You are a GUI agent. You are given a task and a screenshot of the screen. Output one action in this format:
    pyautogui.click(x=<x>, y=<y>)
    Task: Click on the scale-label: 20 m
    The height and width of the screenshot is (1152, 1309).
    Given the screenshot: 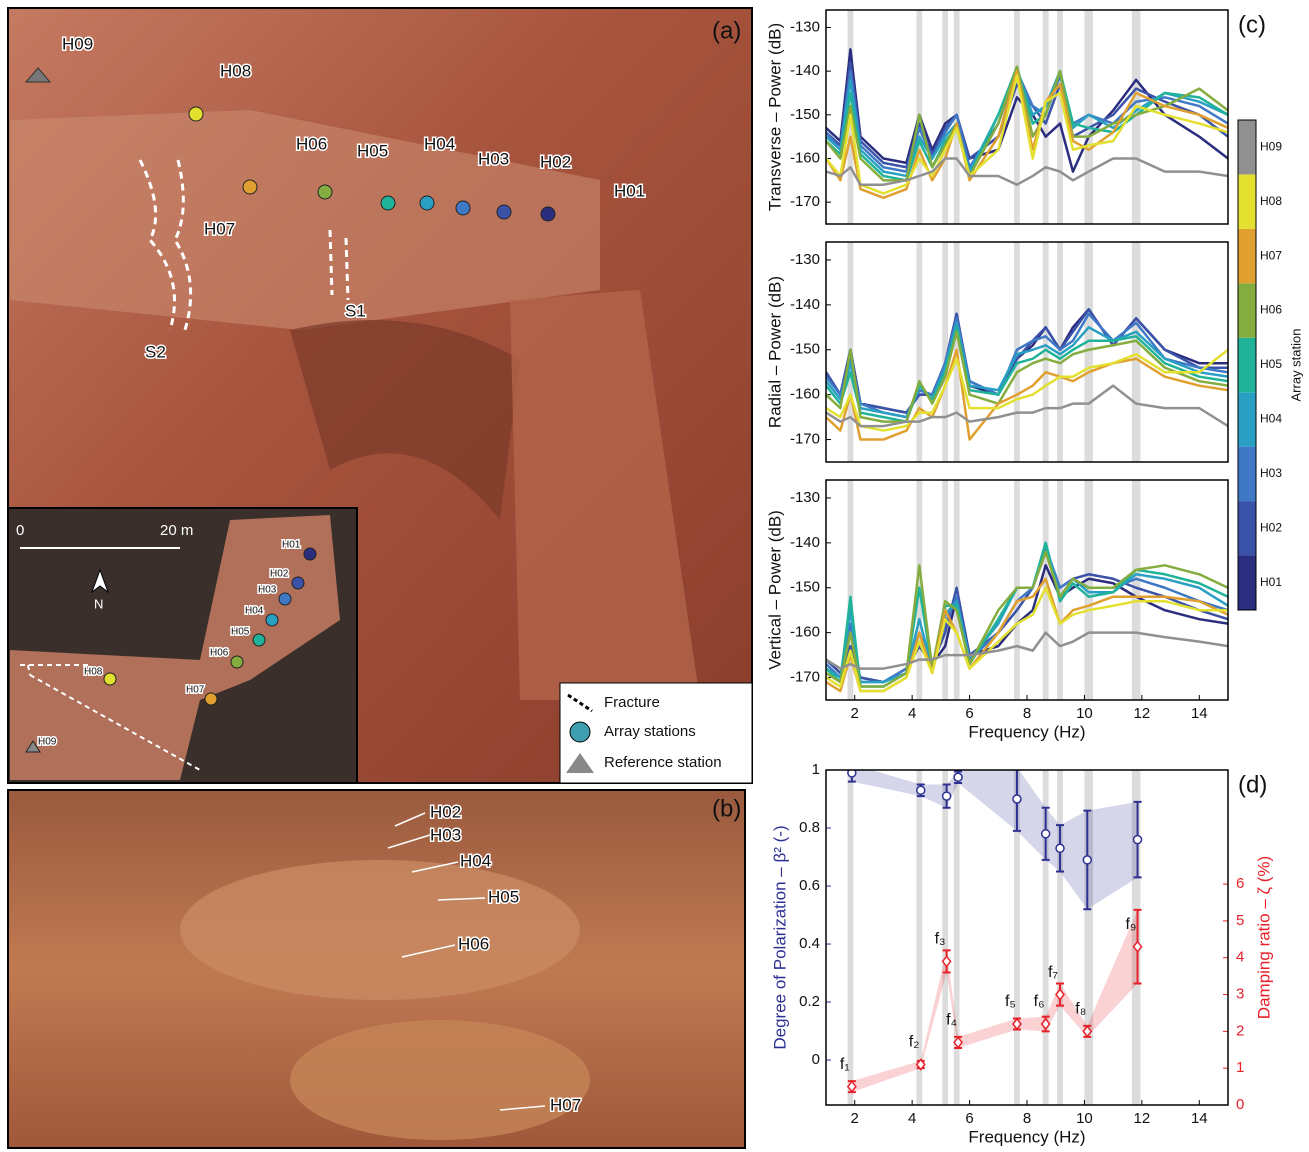 What is the action you would take?
    pyautogui.click(x=176, y=530)
    